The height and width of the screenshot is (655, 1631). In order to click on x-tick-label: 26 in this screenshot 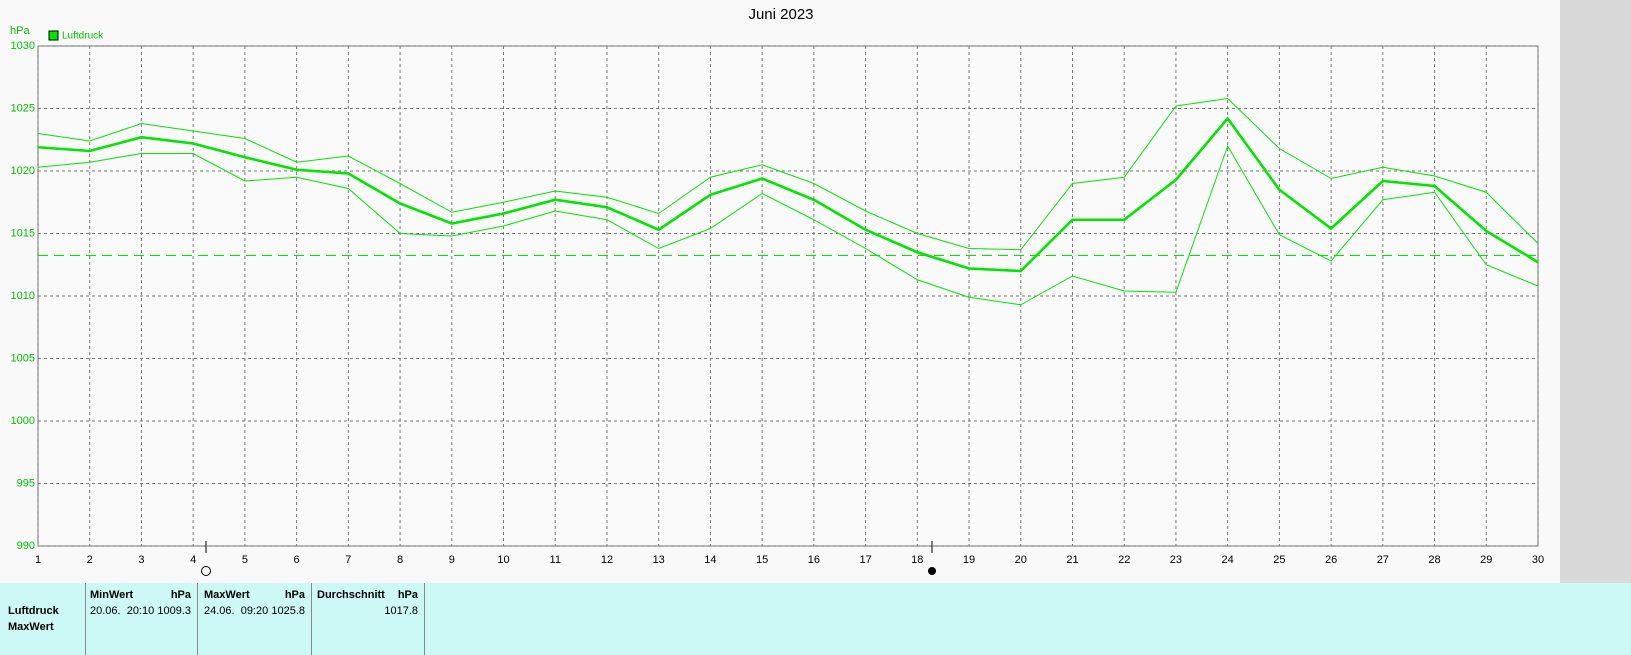, I will do `click(1331, 560)`.